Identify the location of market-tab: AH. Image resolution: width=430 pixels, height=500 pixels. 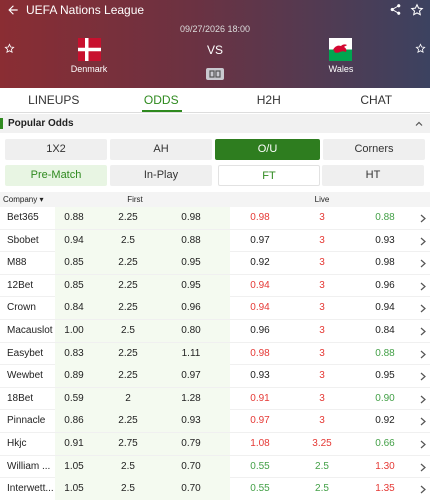
(161, 149).